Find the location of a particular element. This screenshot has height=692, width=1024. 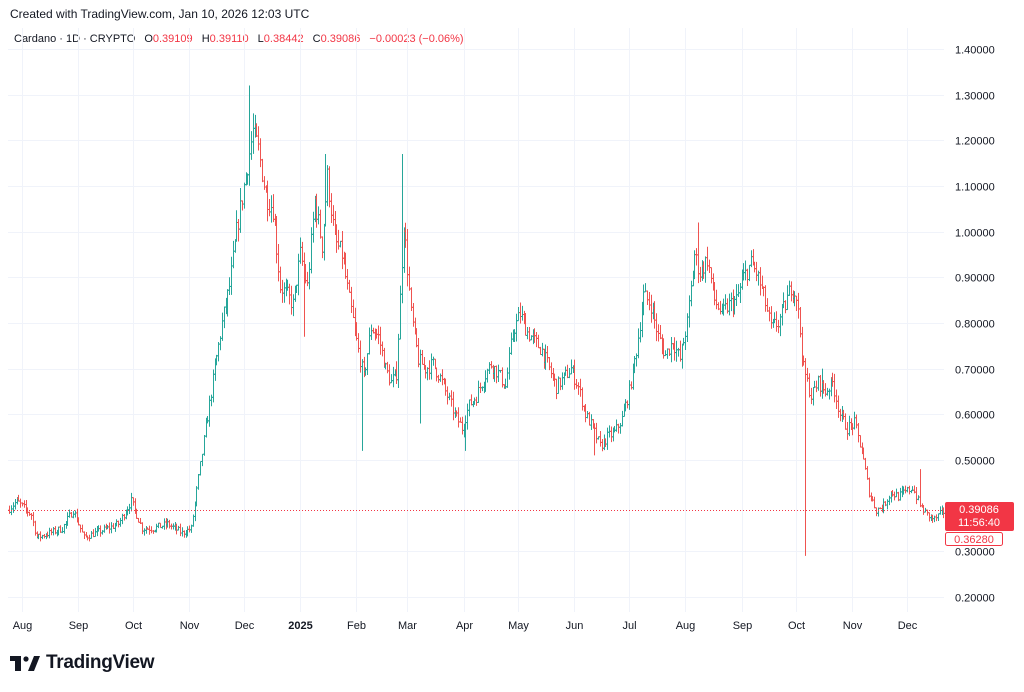

symbol-label: Cardano · 1D · CRYPTO is located at coordinates (75, 39).